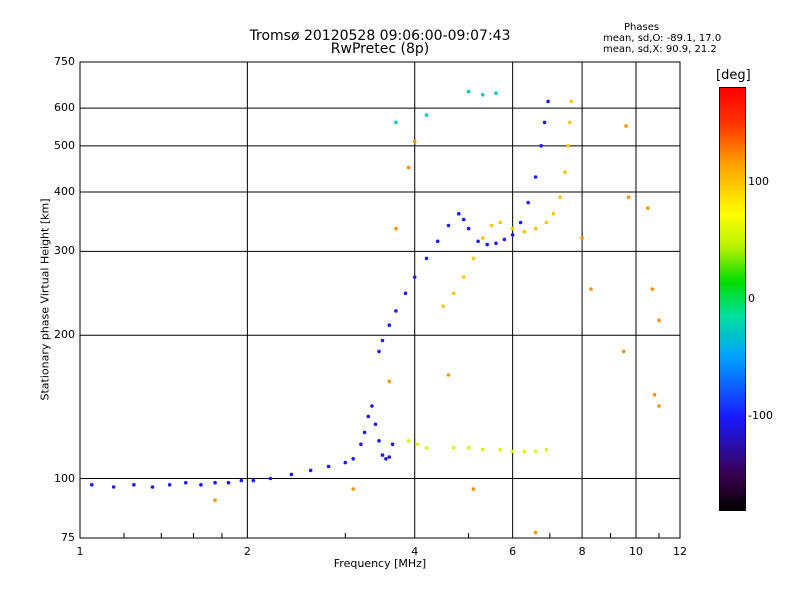 The height and width of the screenshot is (600, 800). I want to click on y-tick-label: 500, so click(64, 145).